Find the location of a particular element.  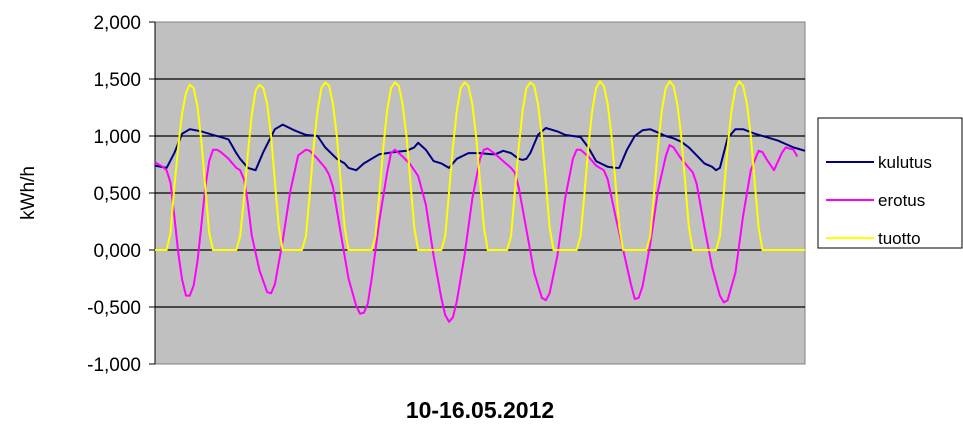

y-tick-label: 1,500 is located at coordinates (117, 80).